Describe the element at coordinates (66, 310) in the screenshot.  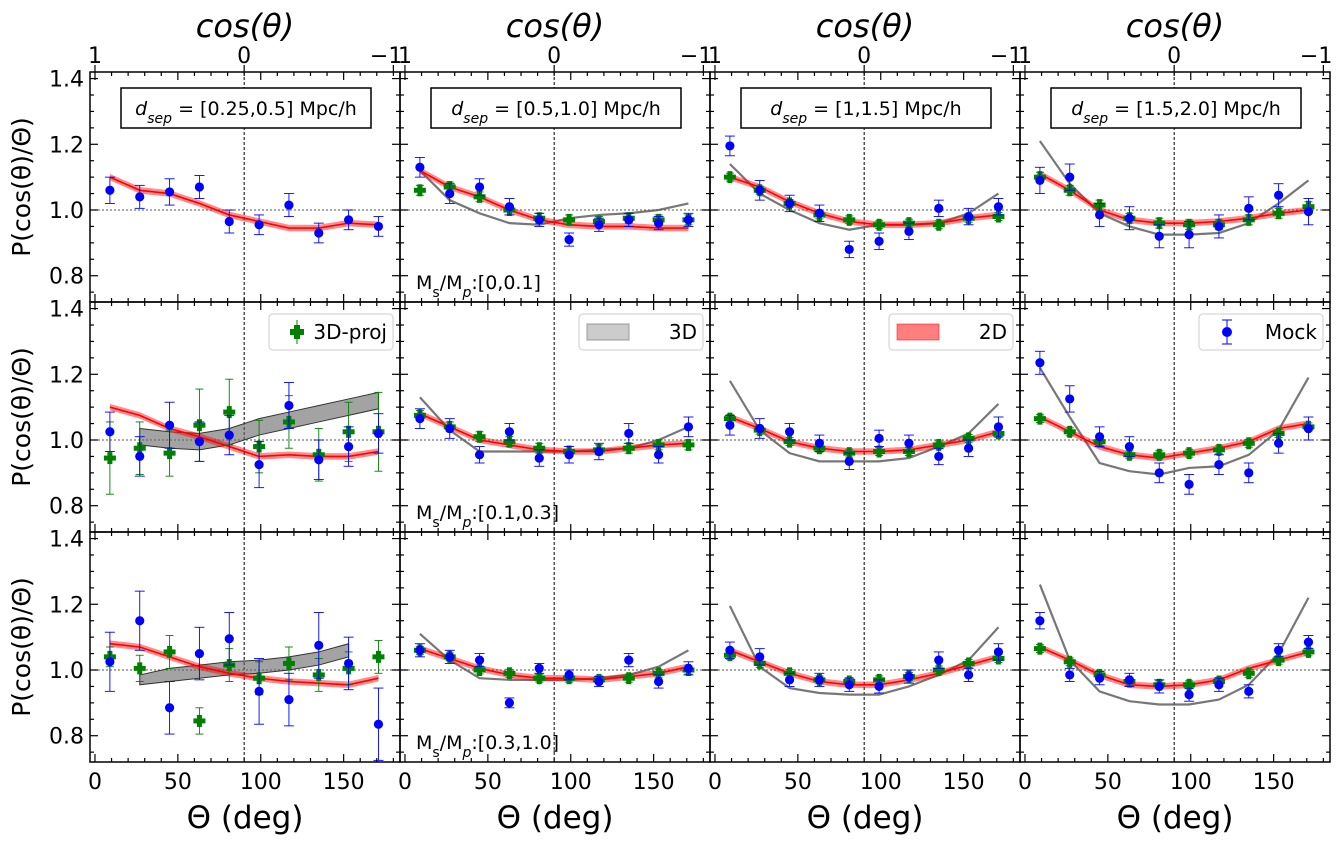
I see `y-tick-label: 1.4` at that location.